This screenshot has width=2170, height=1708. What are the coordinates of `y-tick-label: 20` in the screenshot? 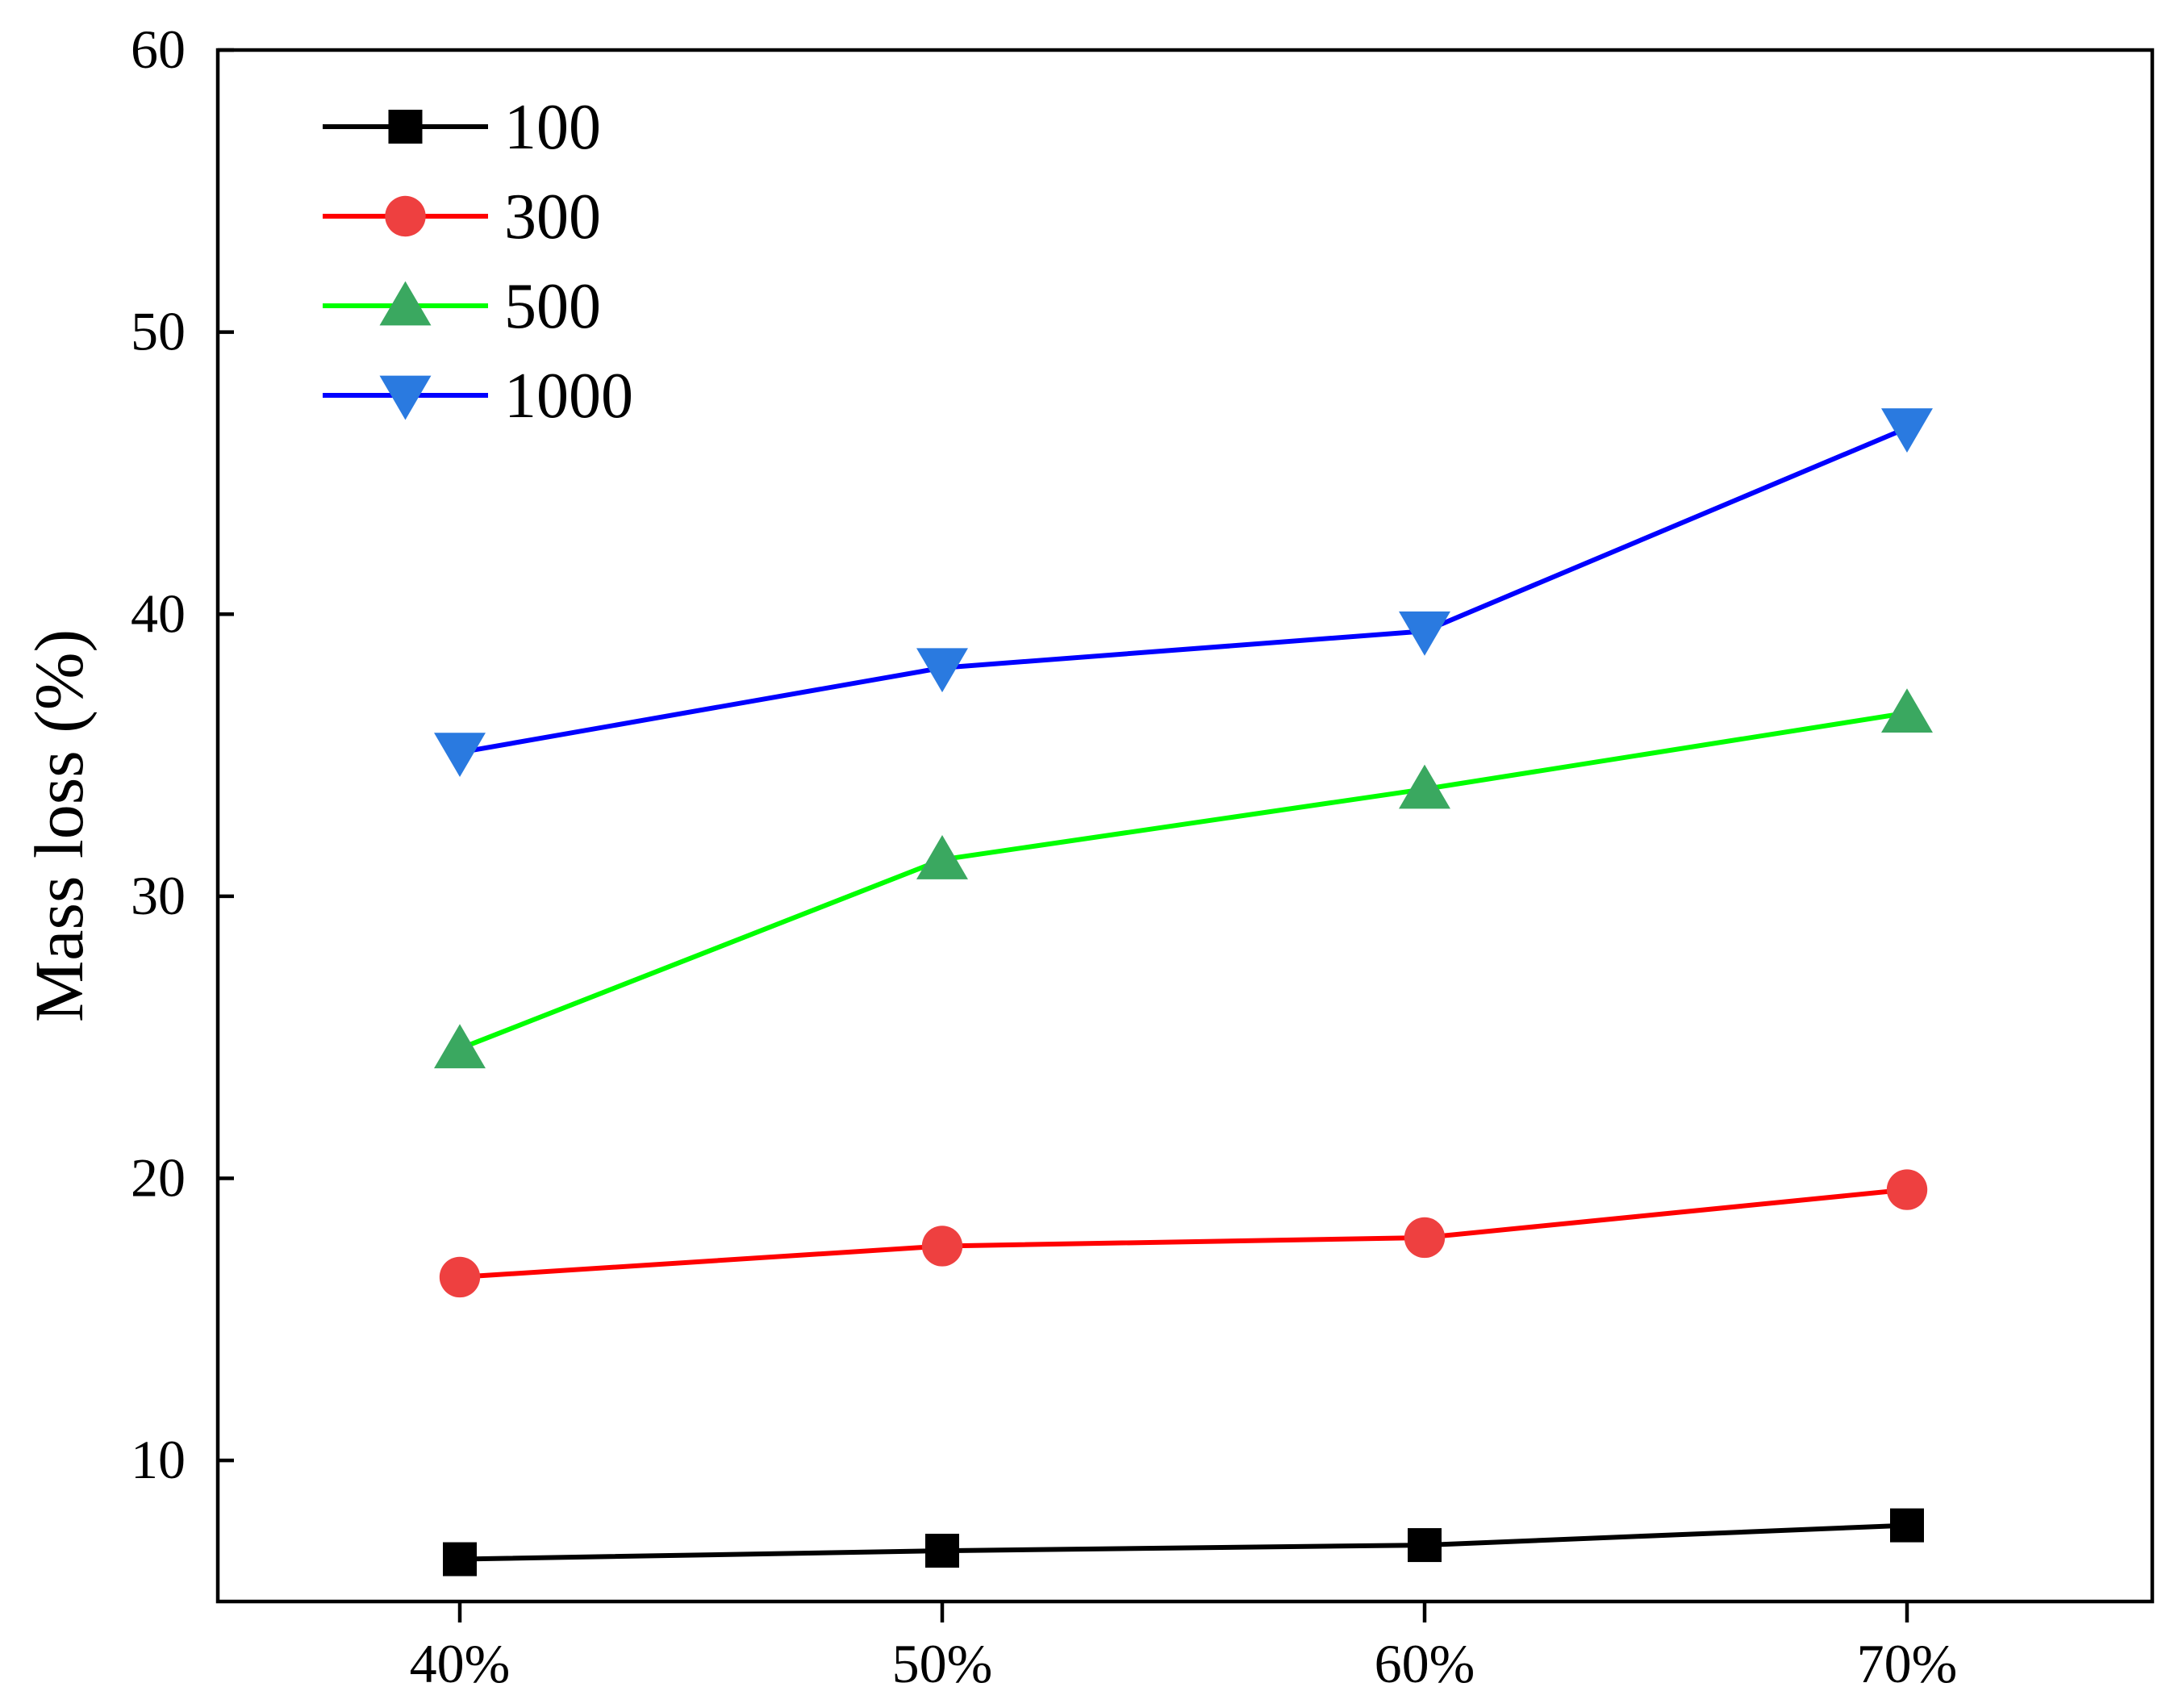 It's located at (158, 1178).